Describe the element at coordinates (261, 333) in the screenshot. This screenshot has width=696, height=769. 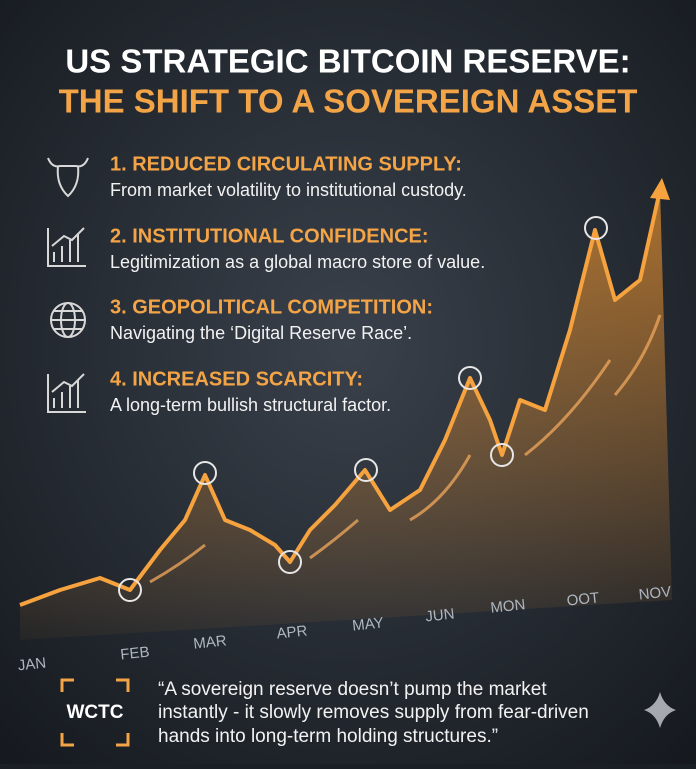
I see `point-text: Navigating the ‘Digital Reserve Race’.` at that location.